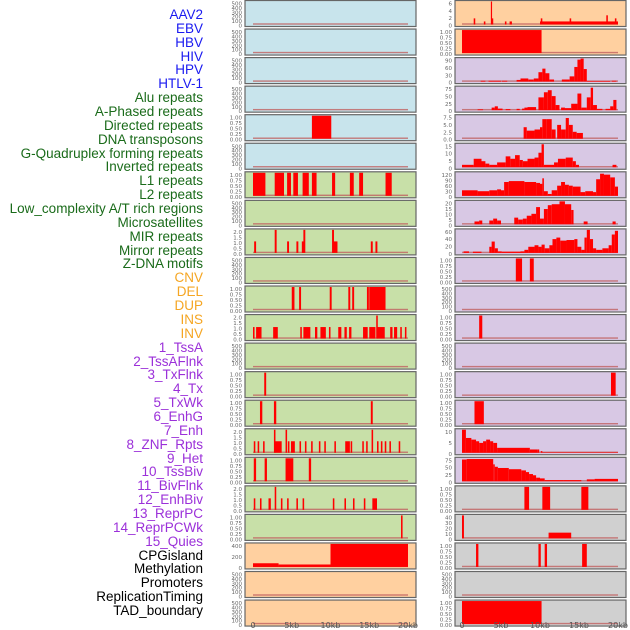  Describe the element at coordinates (448, 233) in the screenshot. I see `y-tick-label: 60` at that location.